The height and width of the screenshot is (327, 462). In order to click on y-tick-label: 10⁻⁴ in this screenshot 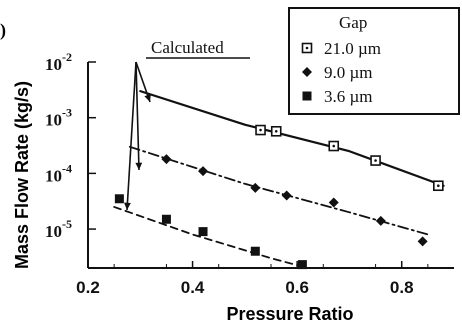, I will do `click(58, 173)`.